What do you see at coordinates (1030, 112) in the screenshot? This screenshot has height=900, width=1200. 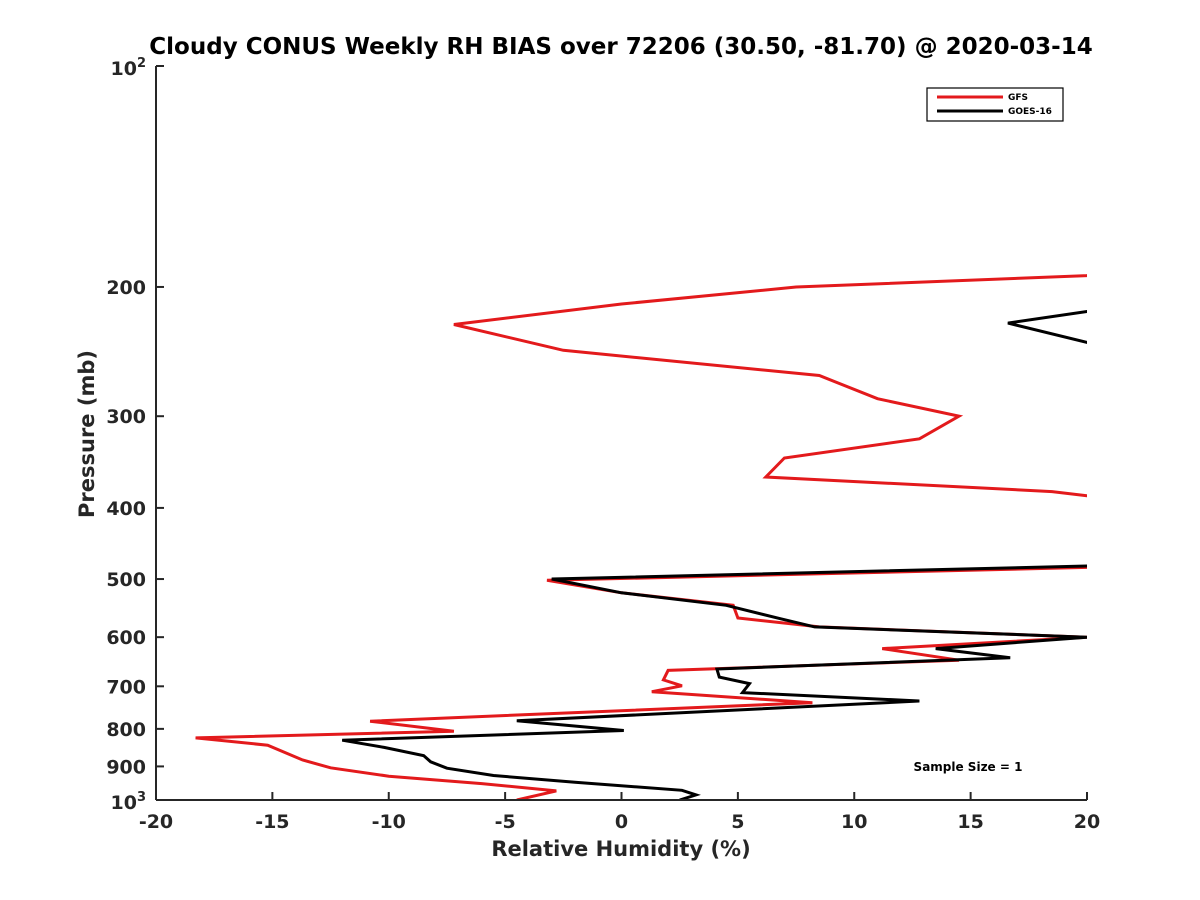 I see `legend-label-goes16: GOES-16` at bounding box center [1030, 112].